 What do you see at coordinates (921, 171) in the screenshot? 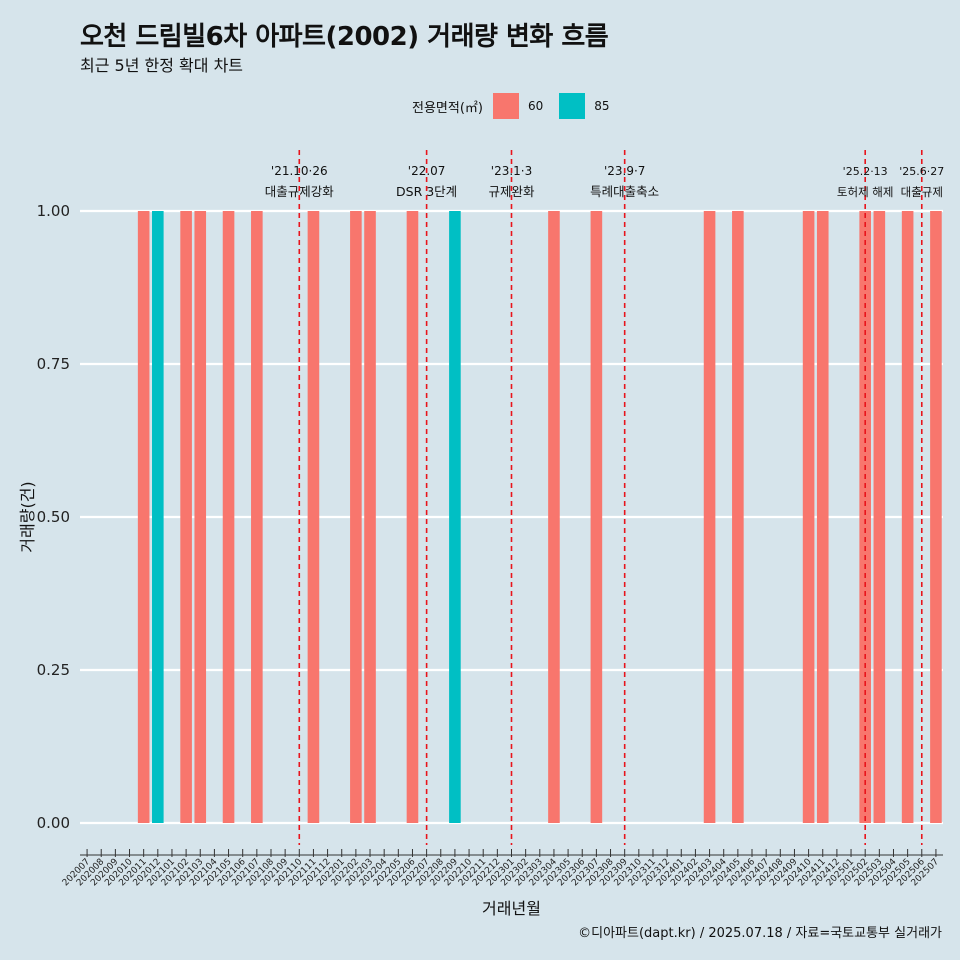
I see `event-date-label: '25.6·27` at bounding box center [921, 171].